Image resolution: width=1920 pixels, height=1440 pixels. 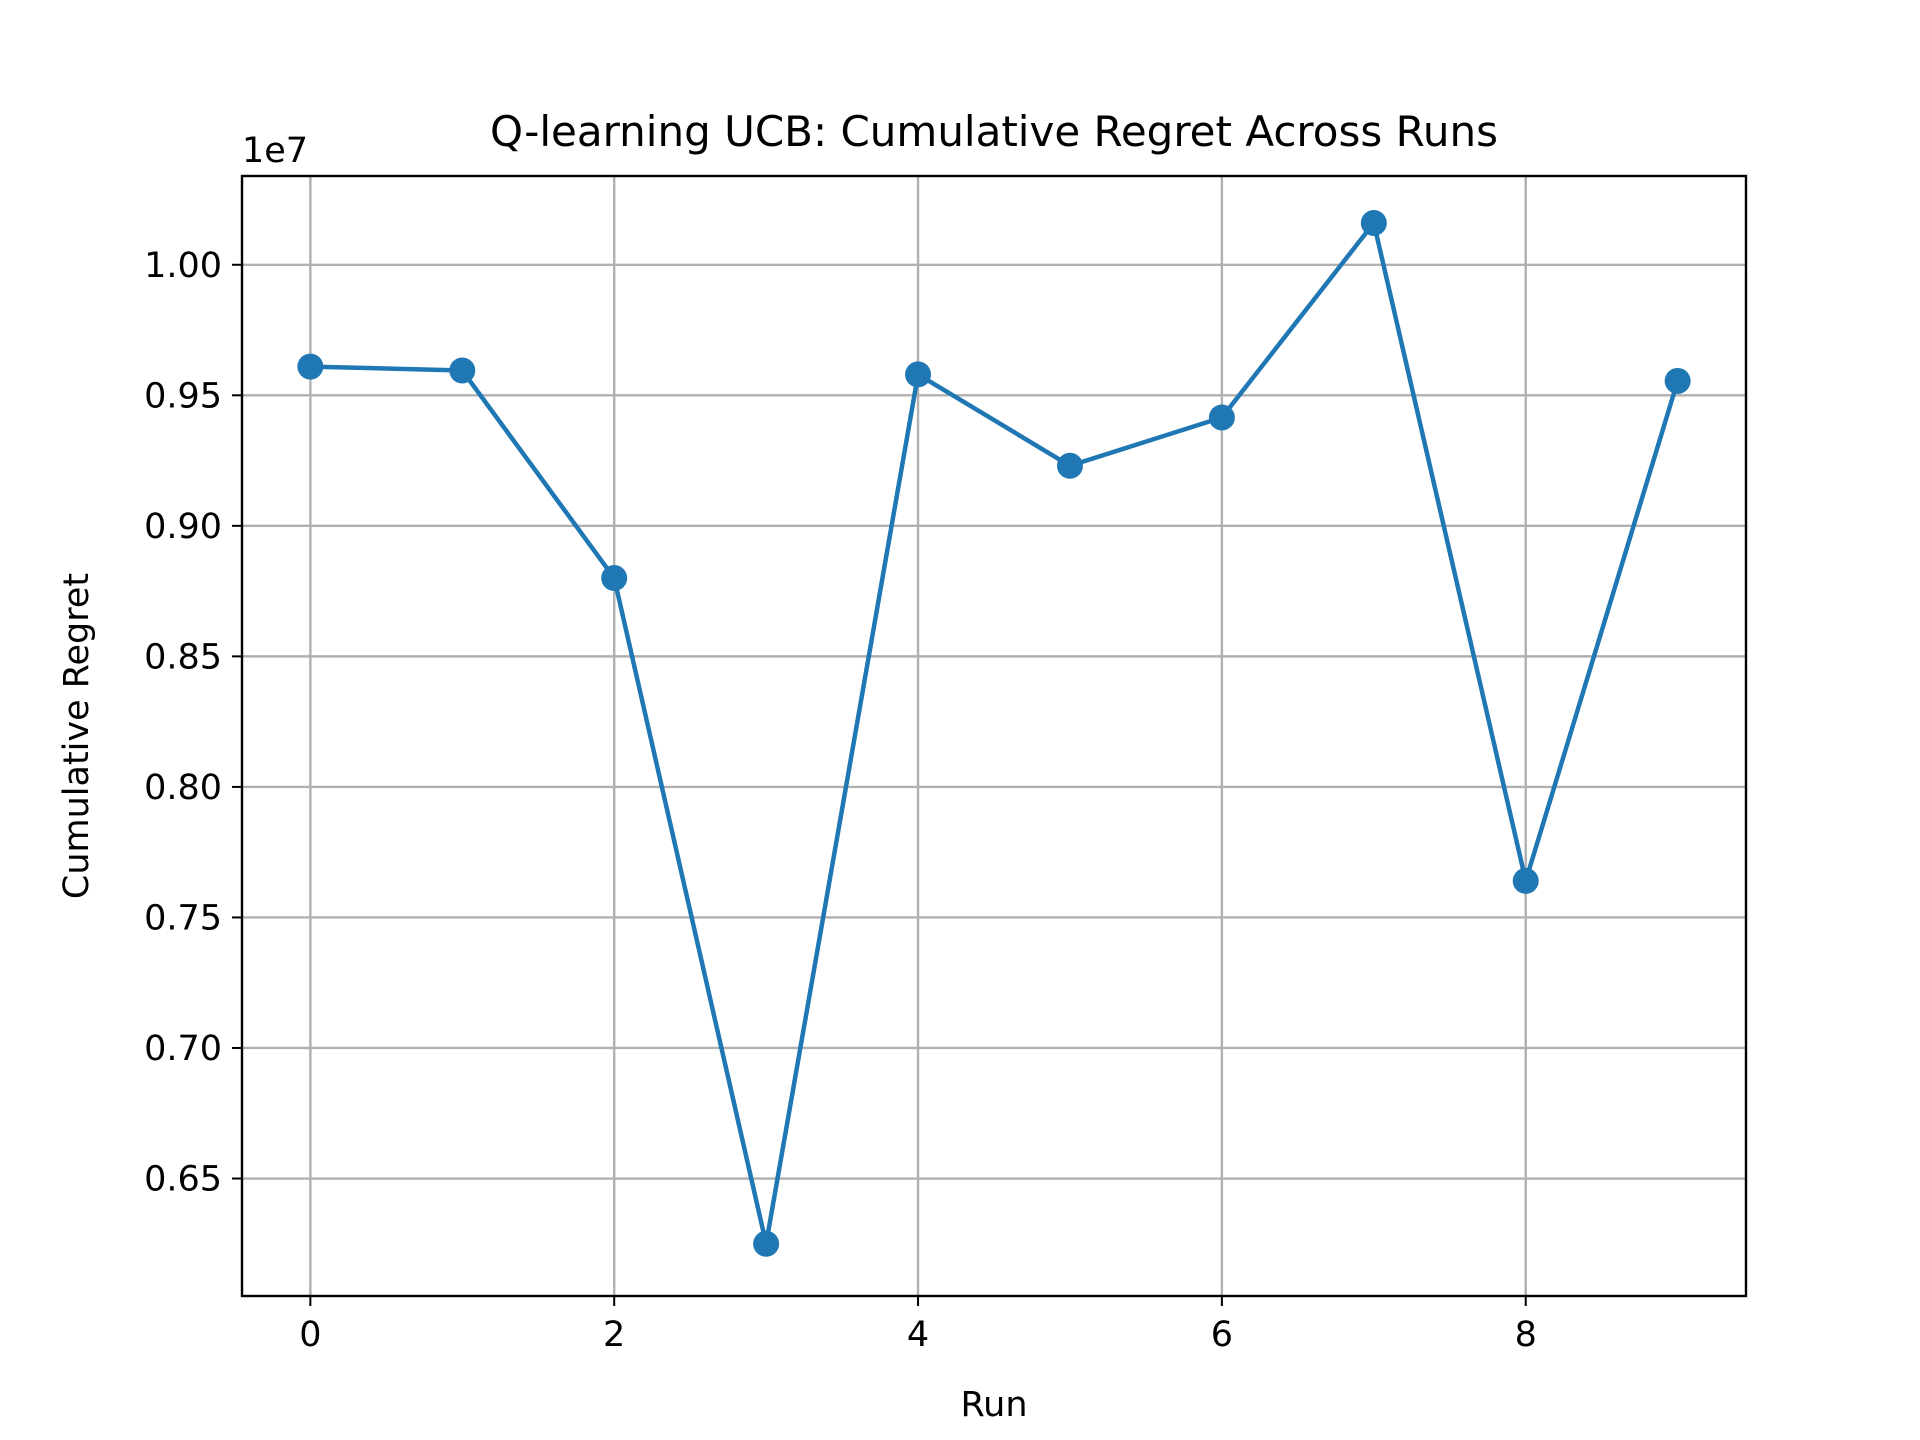 What do you see at coordinates (183, 1180) in the screenshot?
I see `y-tick-label: 0.65` at bounding box center [183, 1180].